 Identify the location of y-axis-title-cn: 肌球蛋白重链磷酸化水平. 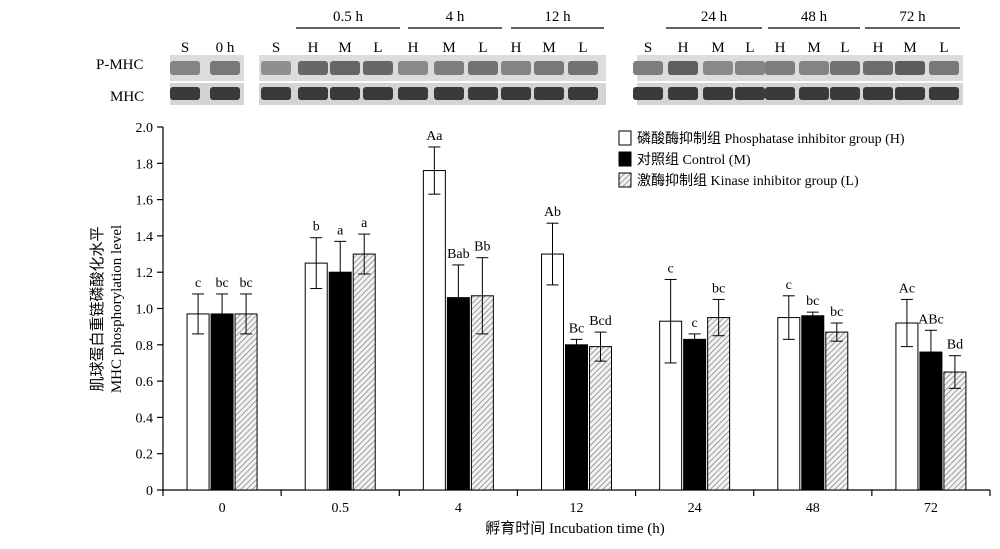
(97, 308).